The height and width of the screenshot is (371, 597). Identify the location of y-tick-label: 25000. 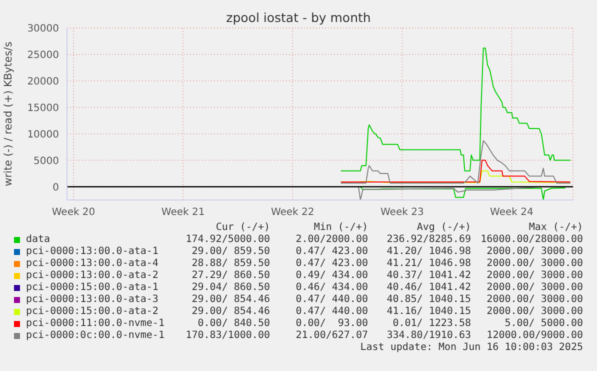
(43, 56).